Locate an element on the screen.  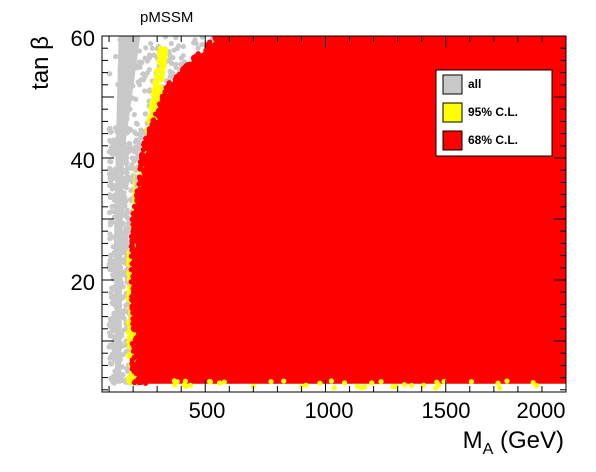
x-tick-labels: 500 1000 1500 2000 is located at coordinates (377, 410).